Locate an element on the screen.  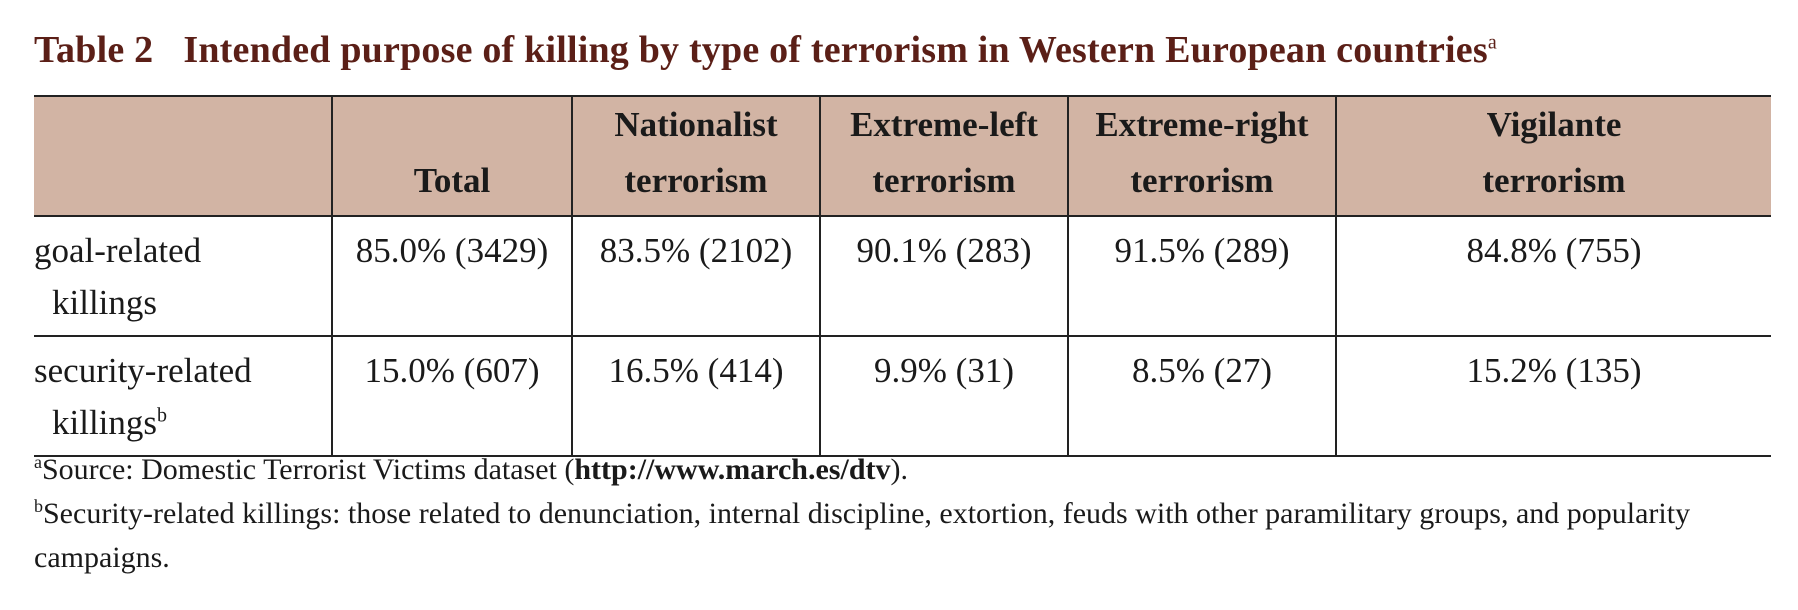
table-cell: 16.5% (414) is located at coordinates (695, 396).